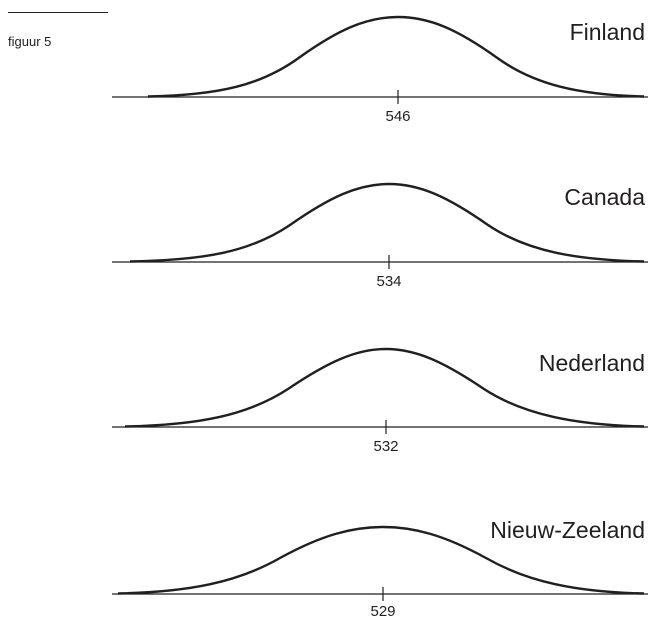 Image resolution: width=648 pixels, height=619 pixels. I want to click on panel-canada: Canada 534, so click(380, 236).